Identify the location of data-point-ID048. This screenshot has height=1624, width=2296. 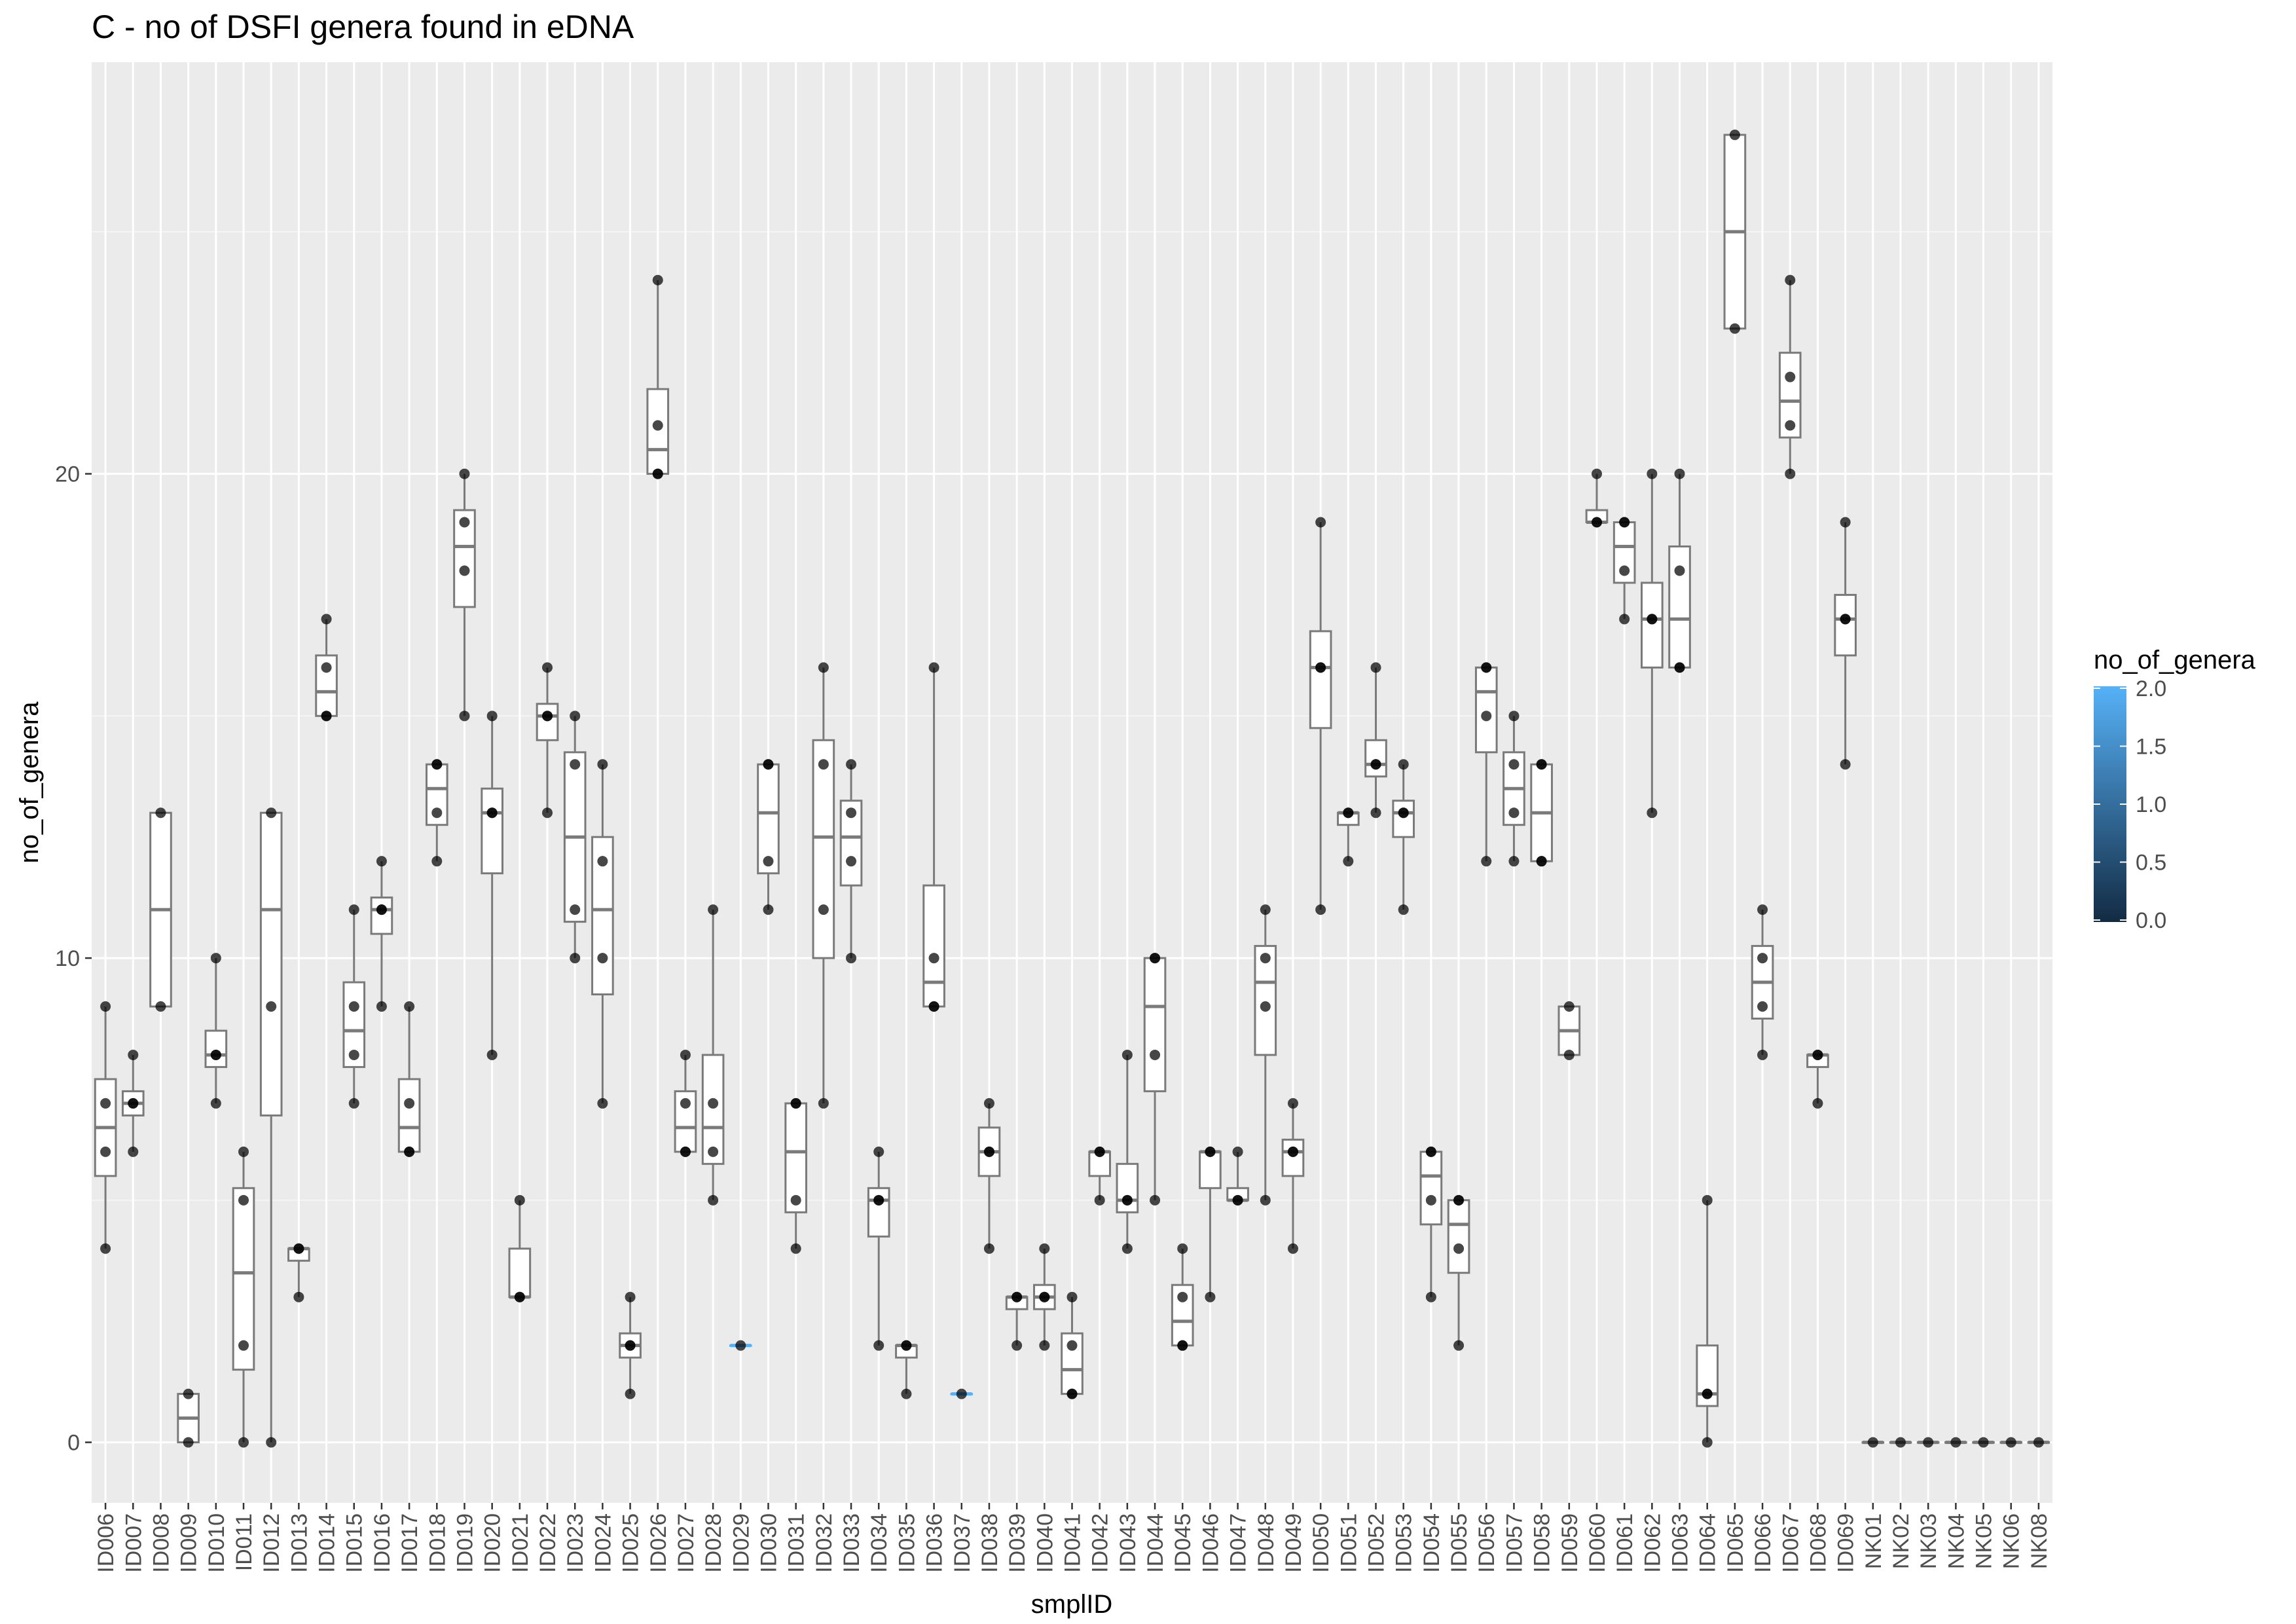
(1265, 958).